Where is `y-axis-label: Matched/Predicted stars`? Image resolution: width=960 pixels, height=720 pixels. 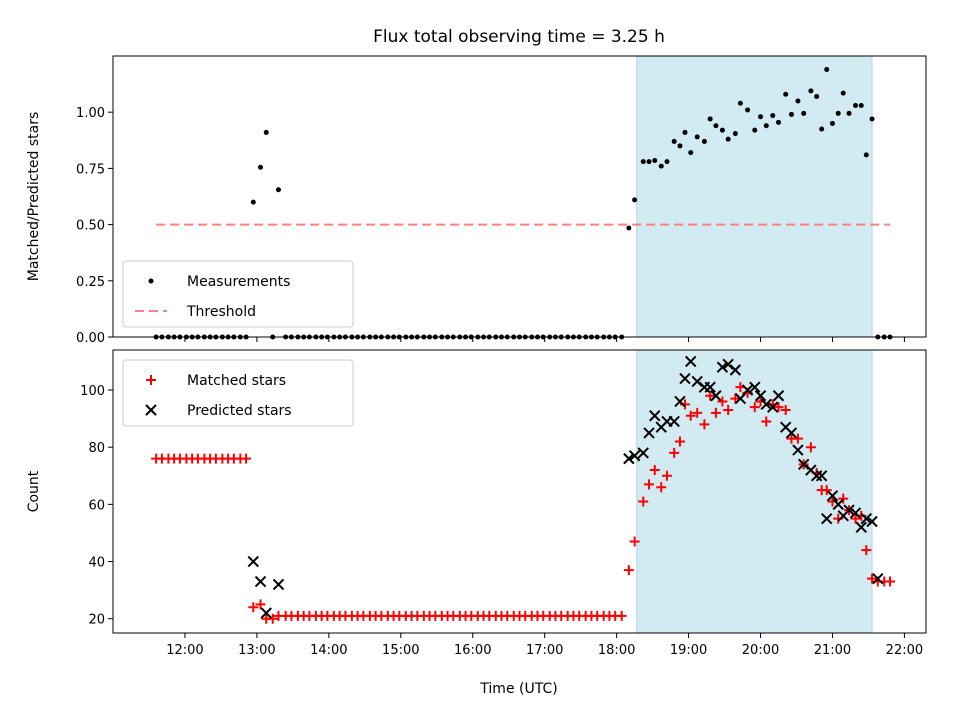 y-axis-label: Matched/Predicted stars is located at coordinates (34, 197).